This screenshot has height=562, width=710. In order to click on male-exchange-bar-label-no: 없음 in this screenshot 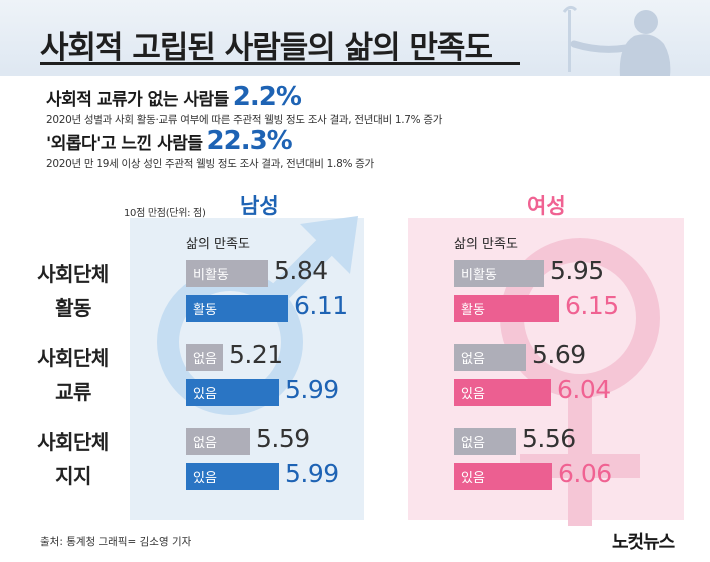, I will do `click(205, 359)`.